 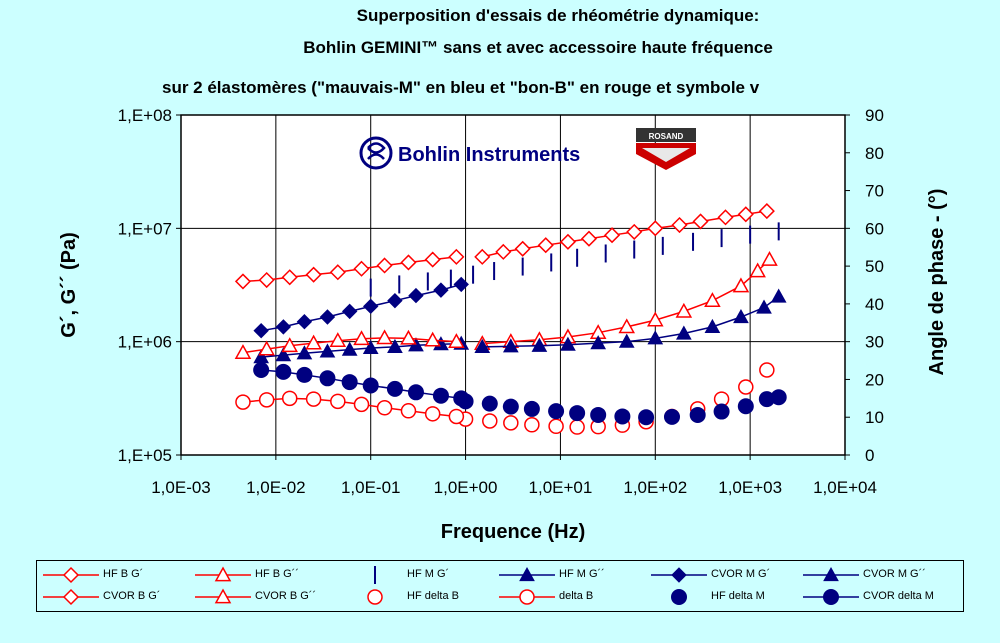 What do you see at coordinates (874, 266) in the screenshot?
I see `y2-tick-label: 50` at bounding box center [874, 266].